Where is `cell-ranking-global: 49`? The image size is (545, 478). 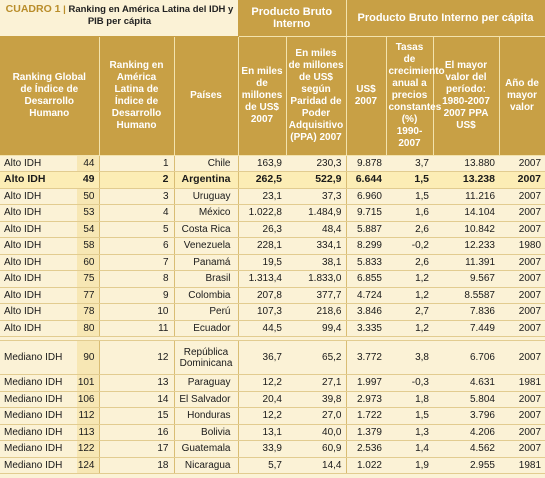
cell-ranking-global: 49 is located at coordinates (88, 180).